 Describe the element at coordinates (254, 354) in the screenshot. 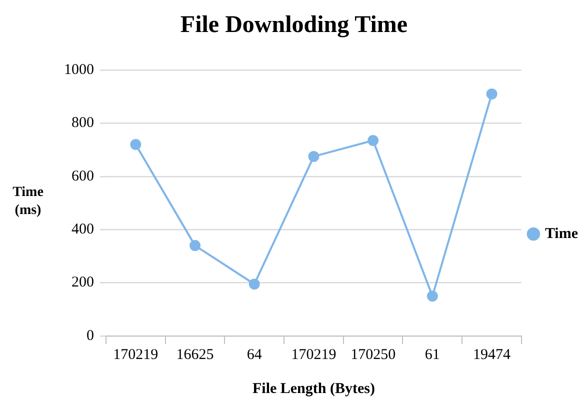

I see `x-tick-label: 64` at that location.